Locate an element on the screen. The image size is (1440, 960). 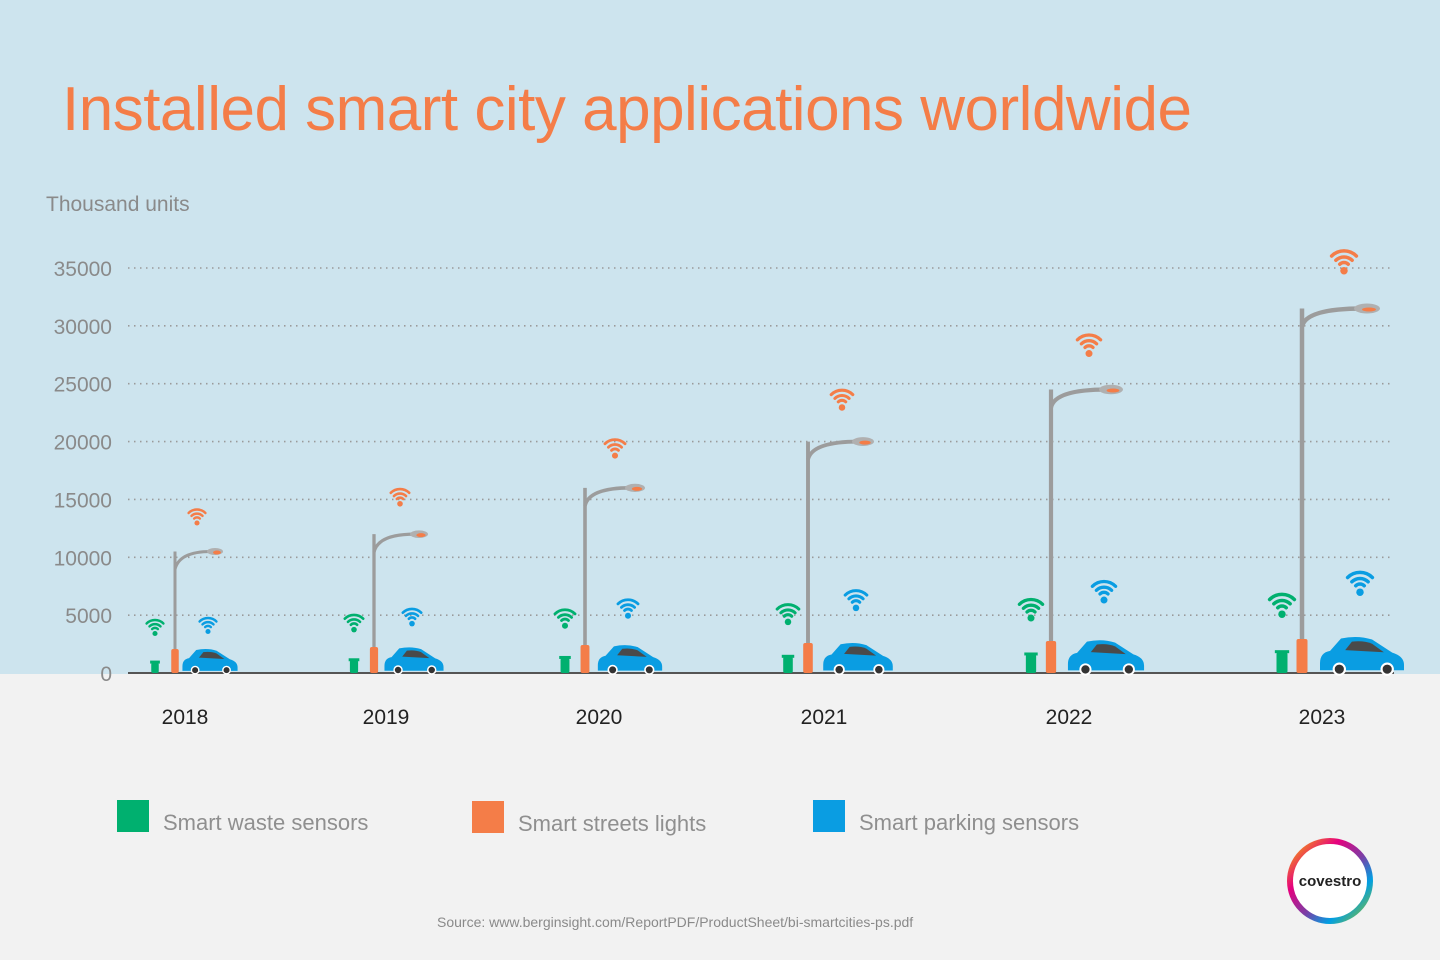
legend-label-parking: Smart parking sensors is located at coordinates (969, 822).